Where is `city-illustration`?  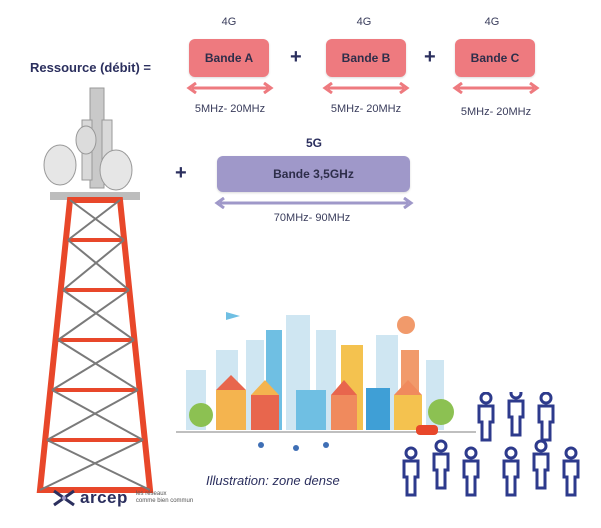
city-illustration is located at coordinates (326, 381).